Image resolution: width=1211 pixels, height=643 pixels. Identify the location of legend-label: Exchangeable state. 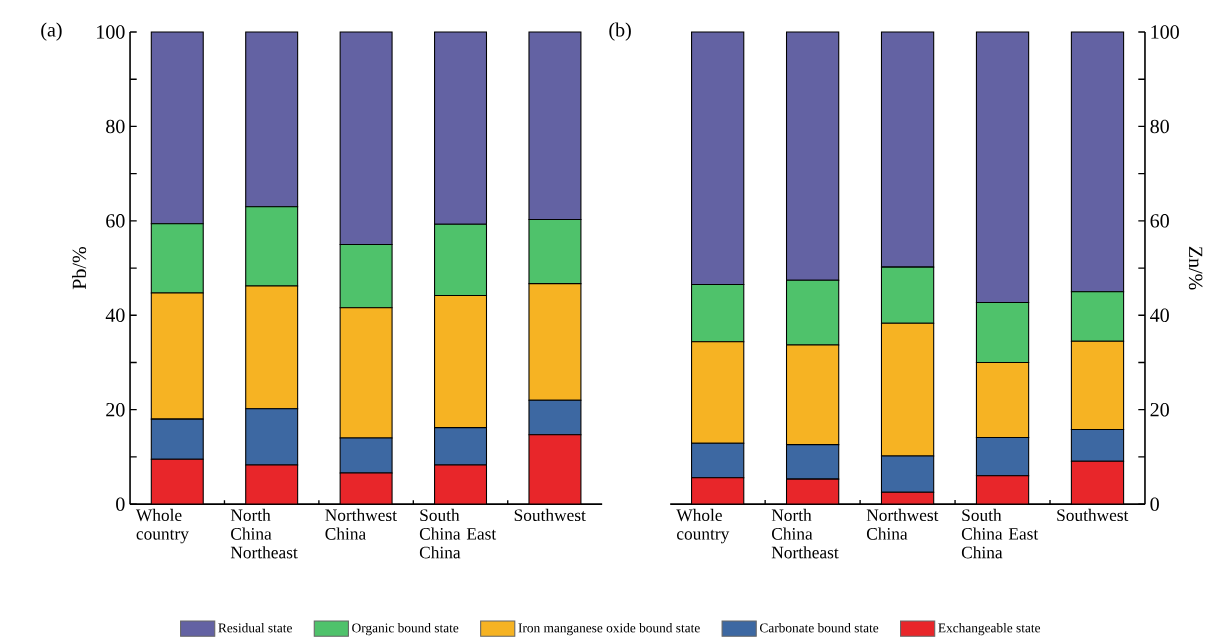
(989, 629).